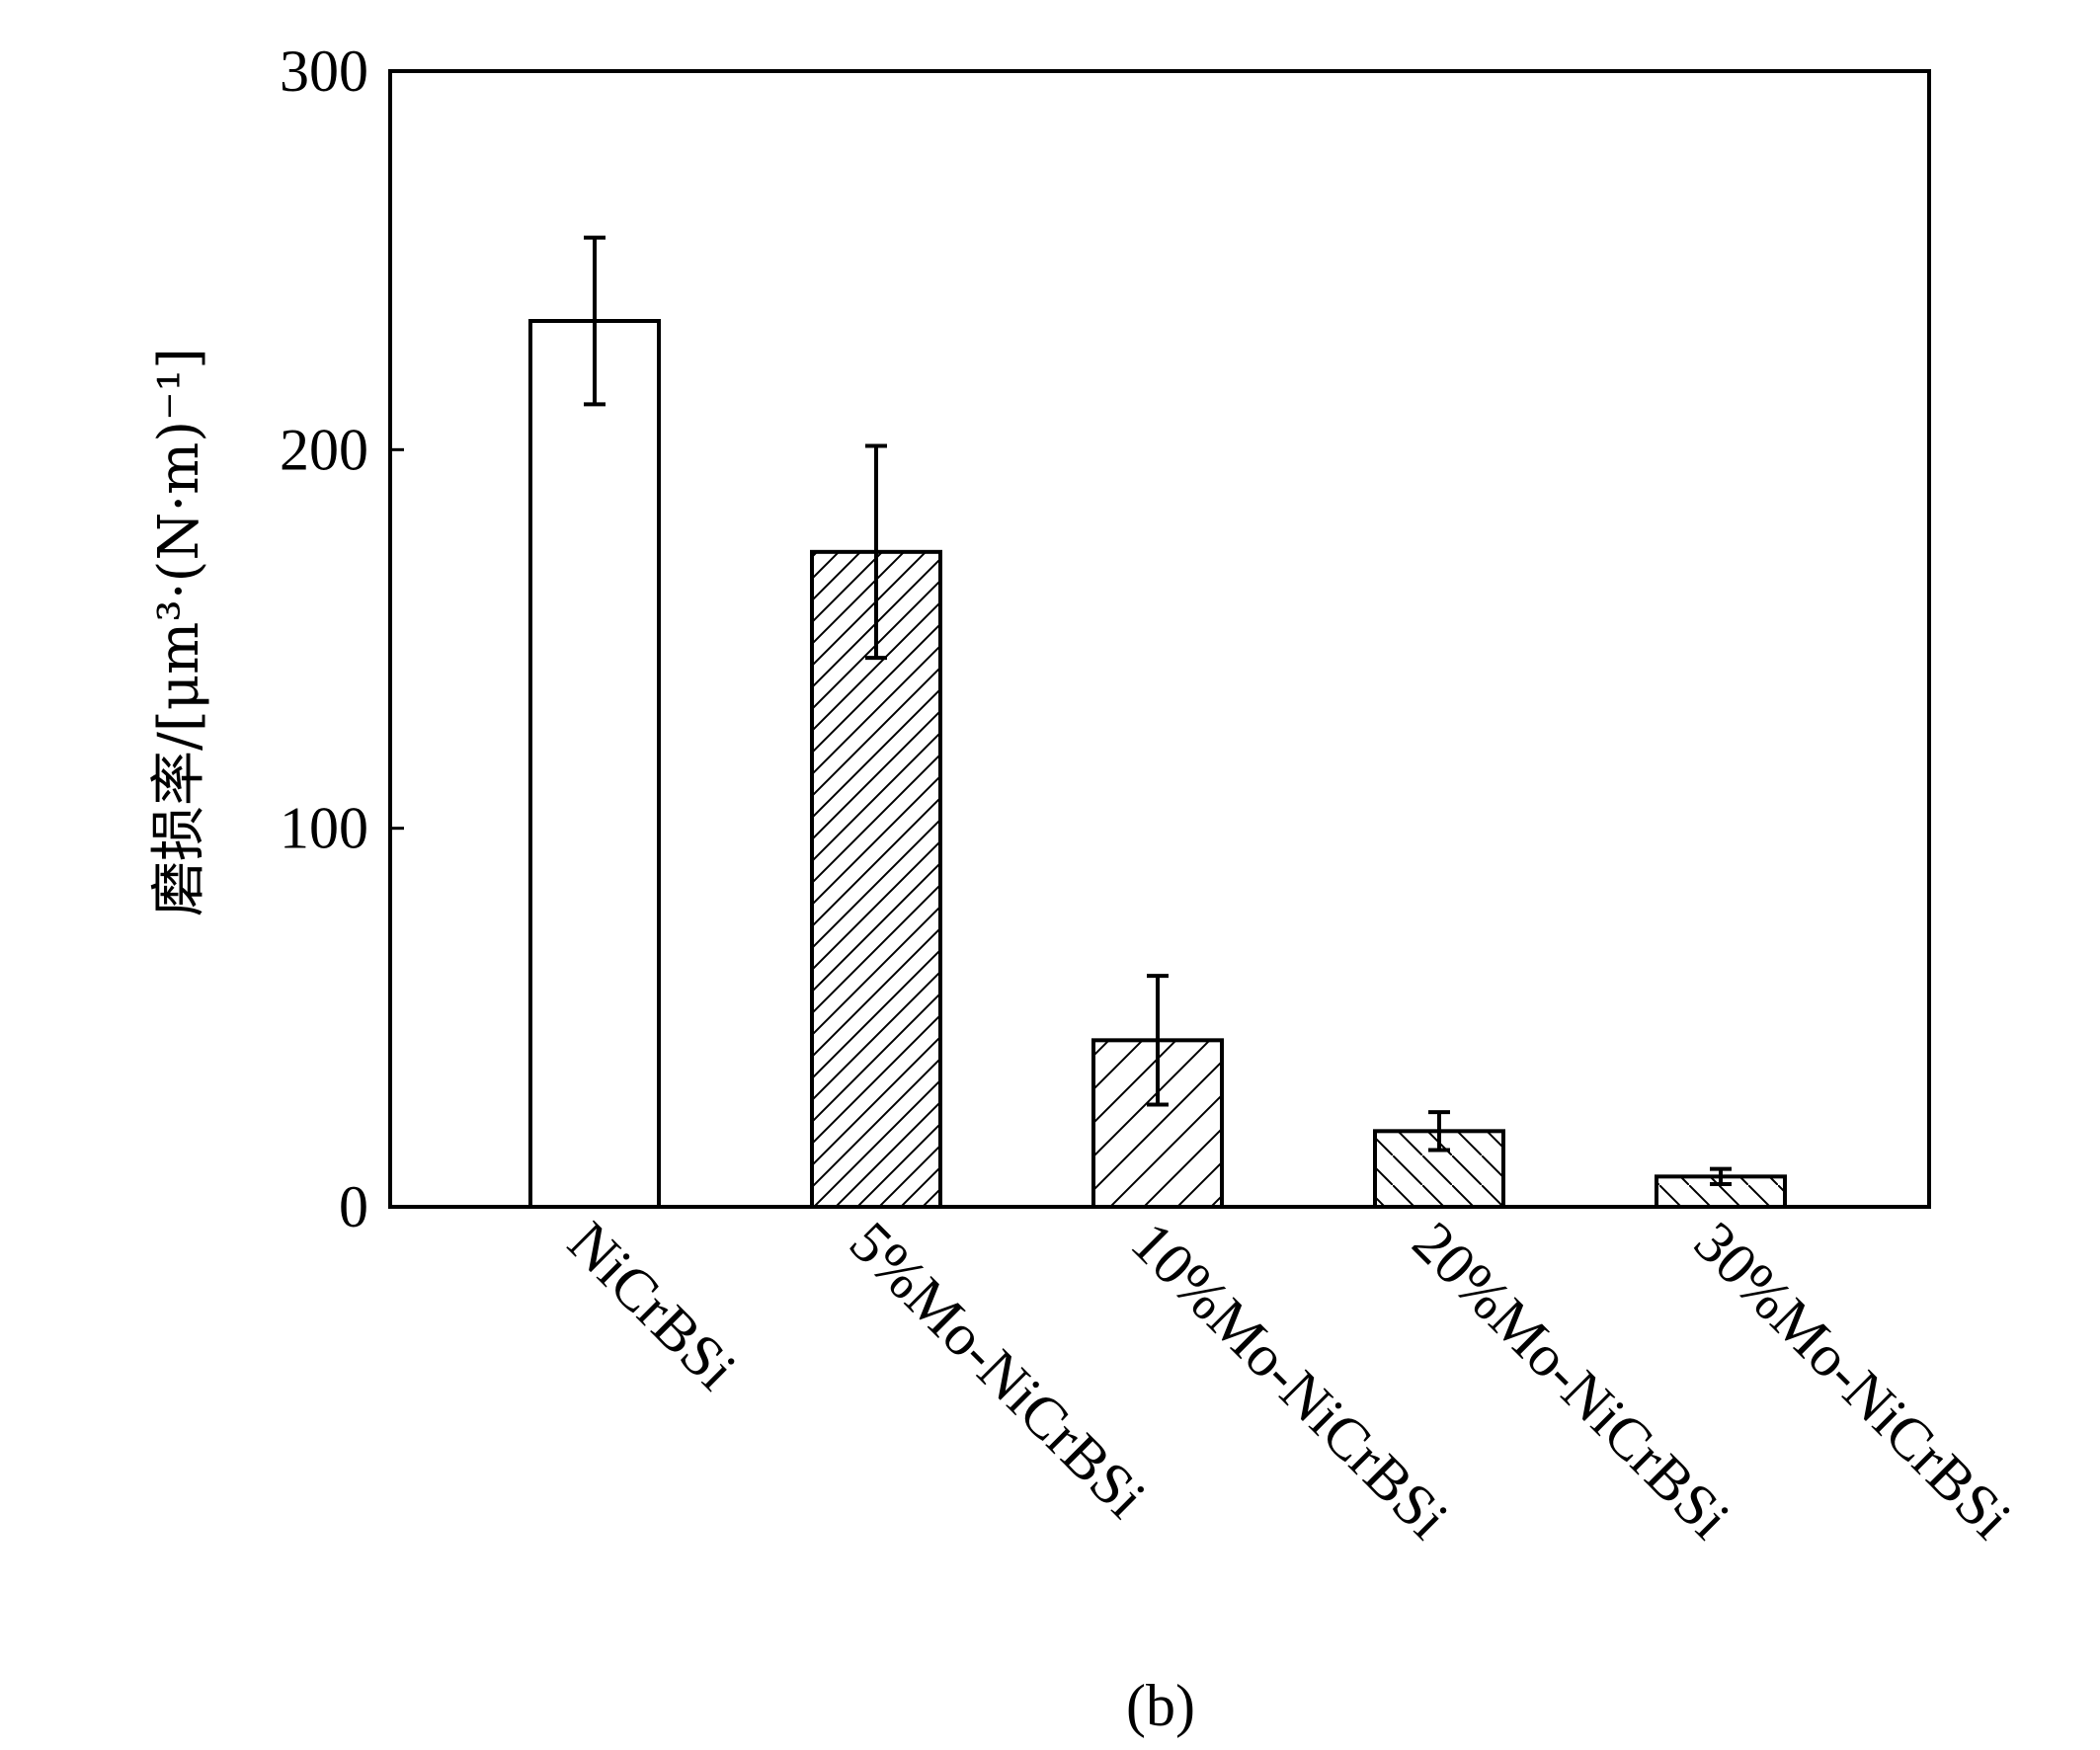 This screenshot has height=1750, width=2100. I want to click on panel-label: (b), so click(1160, 1705).